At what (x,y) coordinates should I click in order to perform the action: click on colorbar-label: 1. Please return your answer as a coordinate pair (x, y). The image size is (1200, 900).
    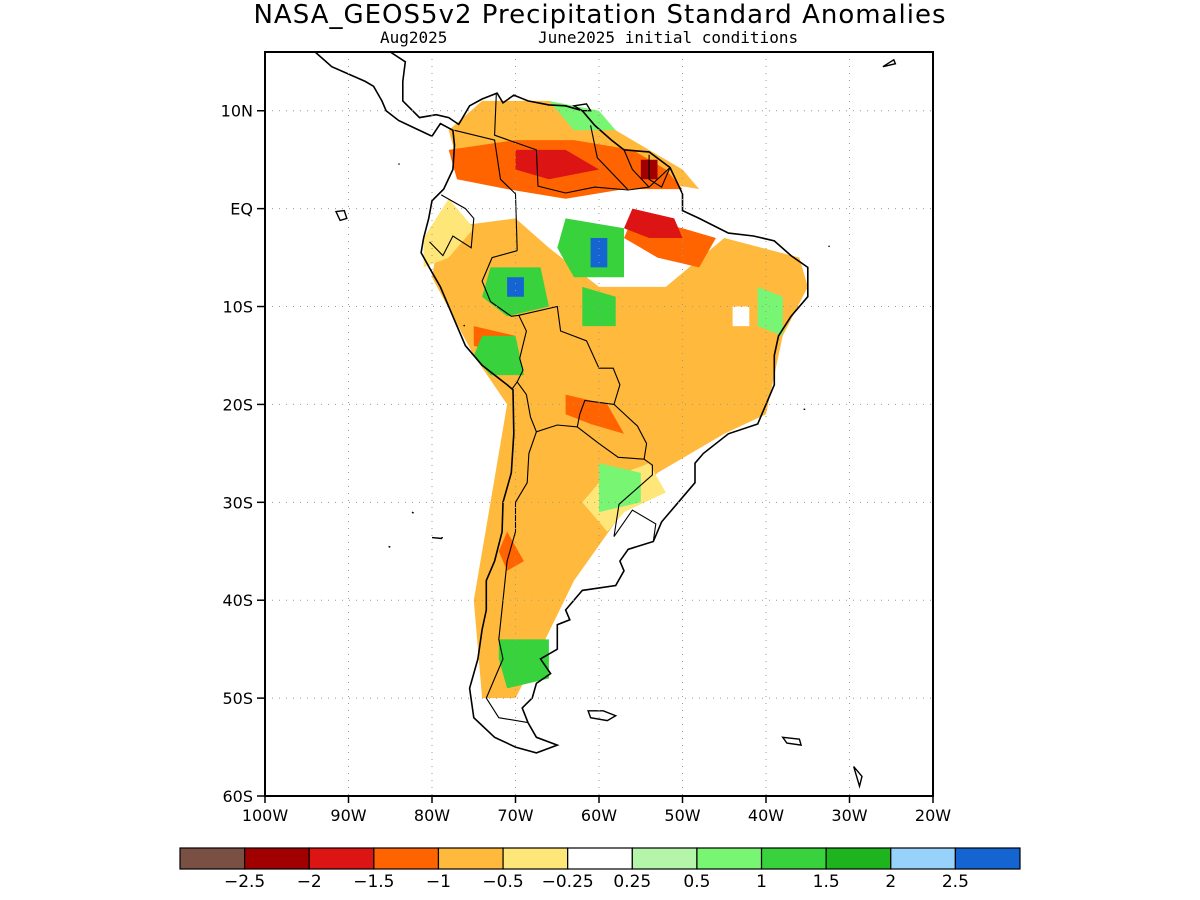
    Looking at the image, I should click on (761, 882).